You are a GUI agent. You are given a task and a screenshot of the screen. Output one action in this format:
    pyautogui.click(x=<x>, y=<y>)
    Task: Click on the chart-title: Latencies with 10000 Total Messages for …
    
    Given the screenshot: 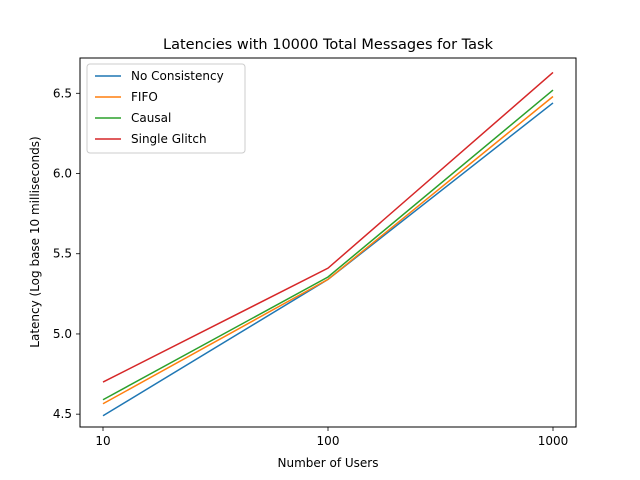 What is the action you would take?
    pyautogui.click(x=328, y=45)
    